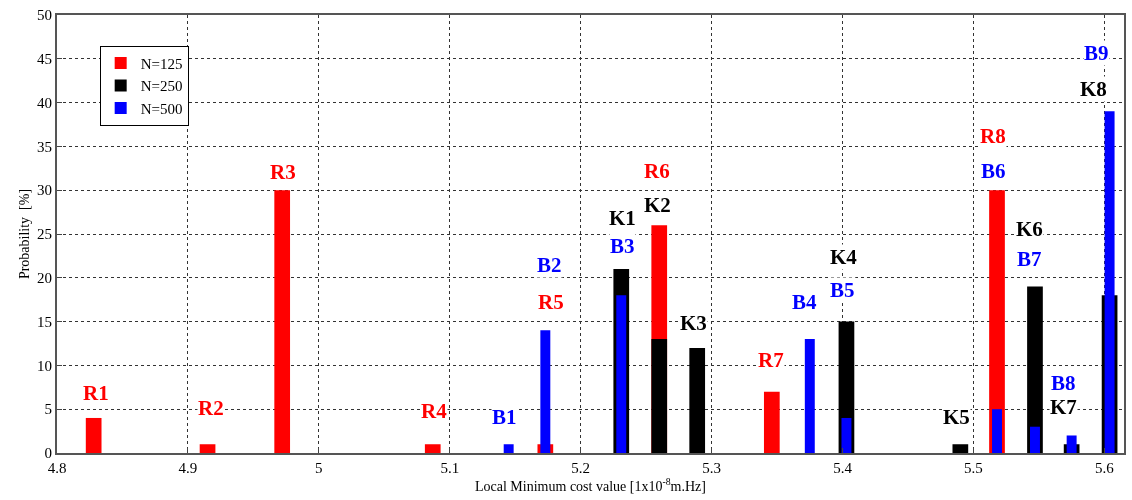 The height and width of the screenshot is (500, 1132). I want to click on y-tick-label: 25, so click(44, 234).